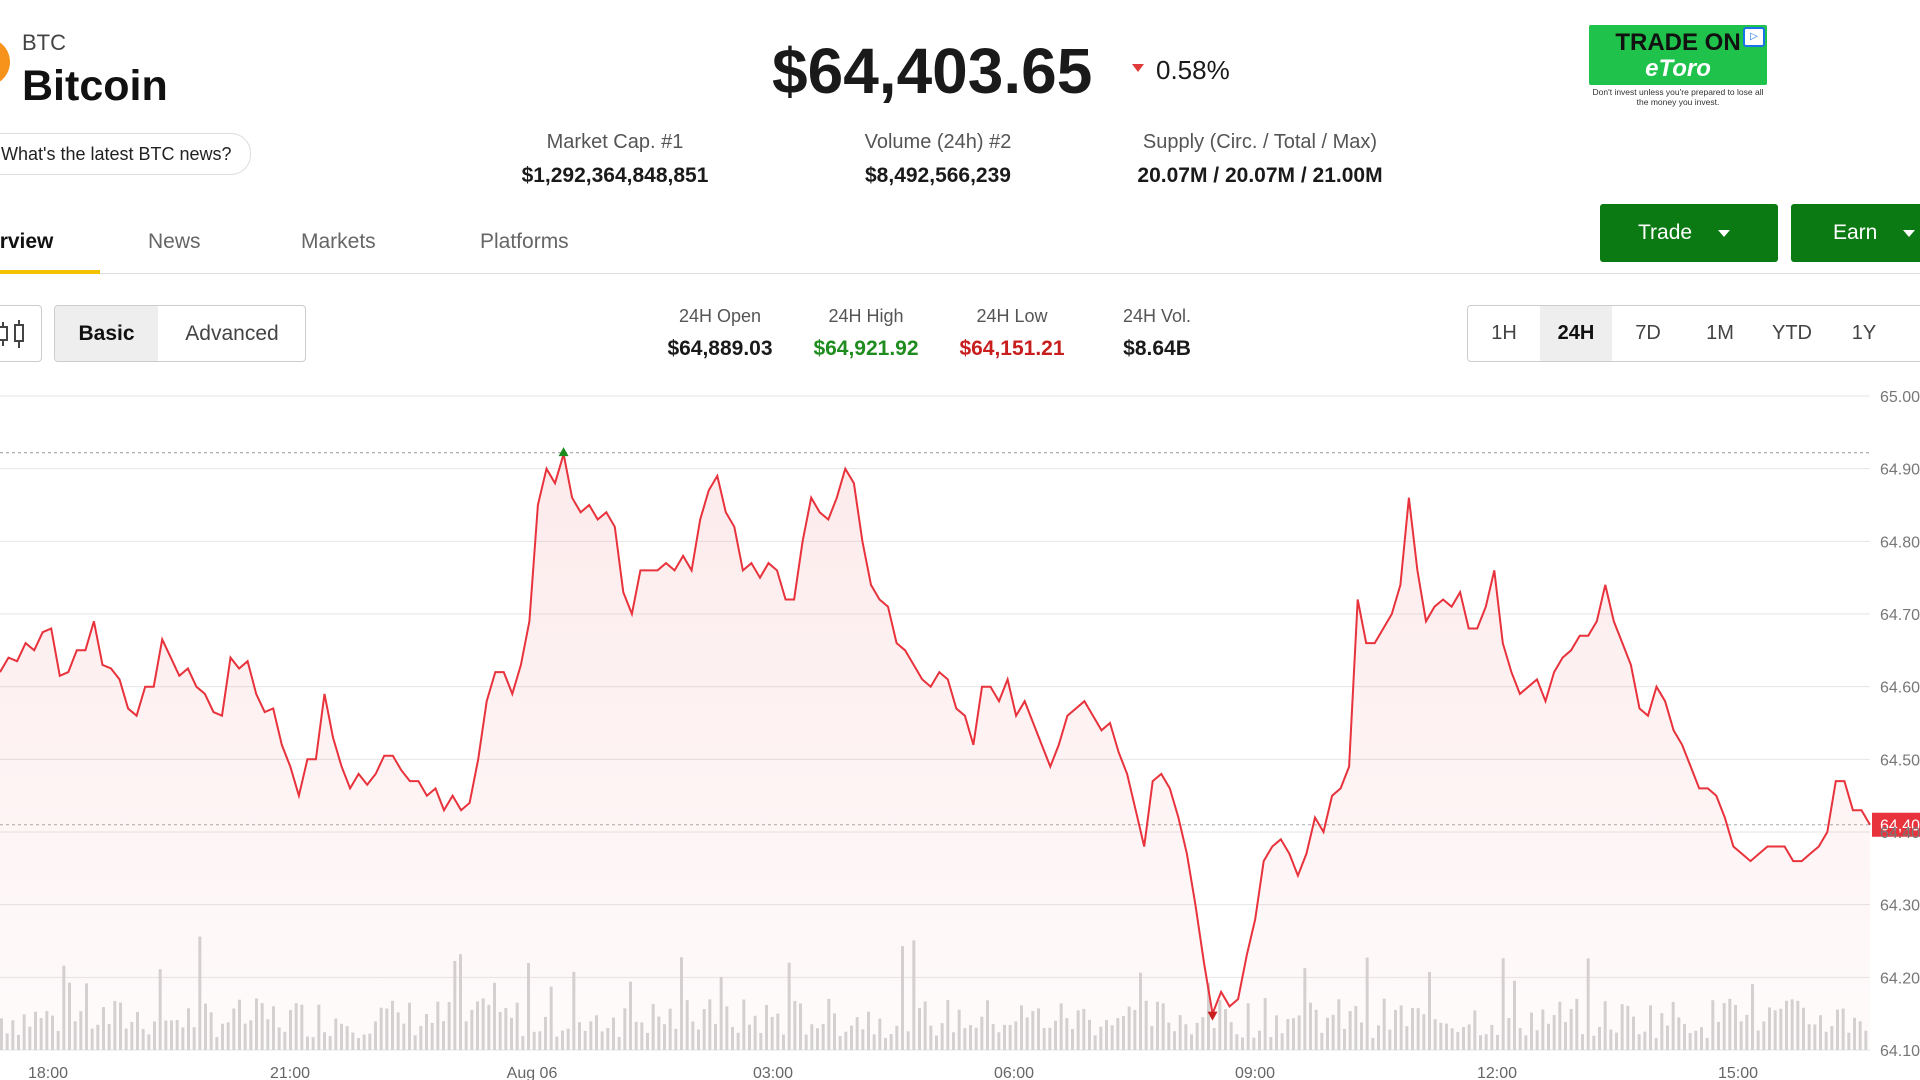  I want to click on time-range-selector: 1H 24H 7D 1M YTD 1Y, so click(1693, 333).